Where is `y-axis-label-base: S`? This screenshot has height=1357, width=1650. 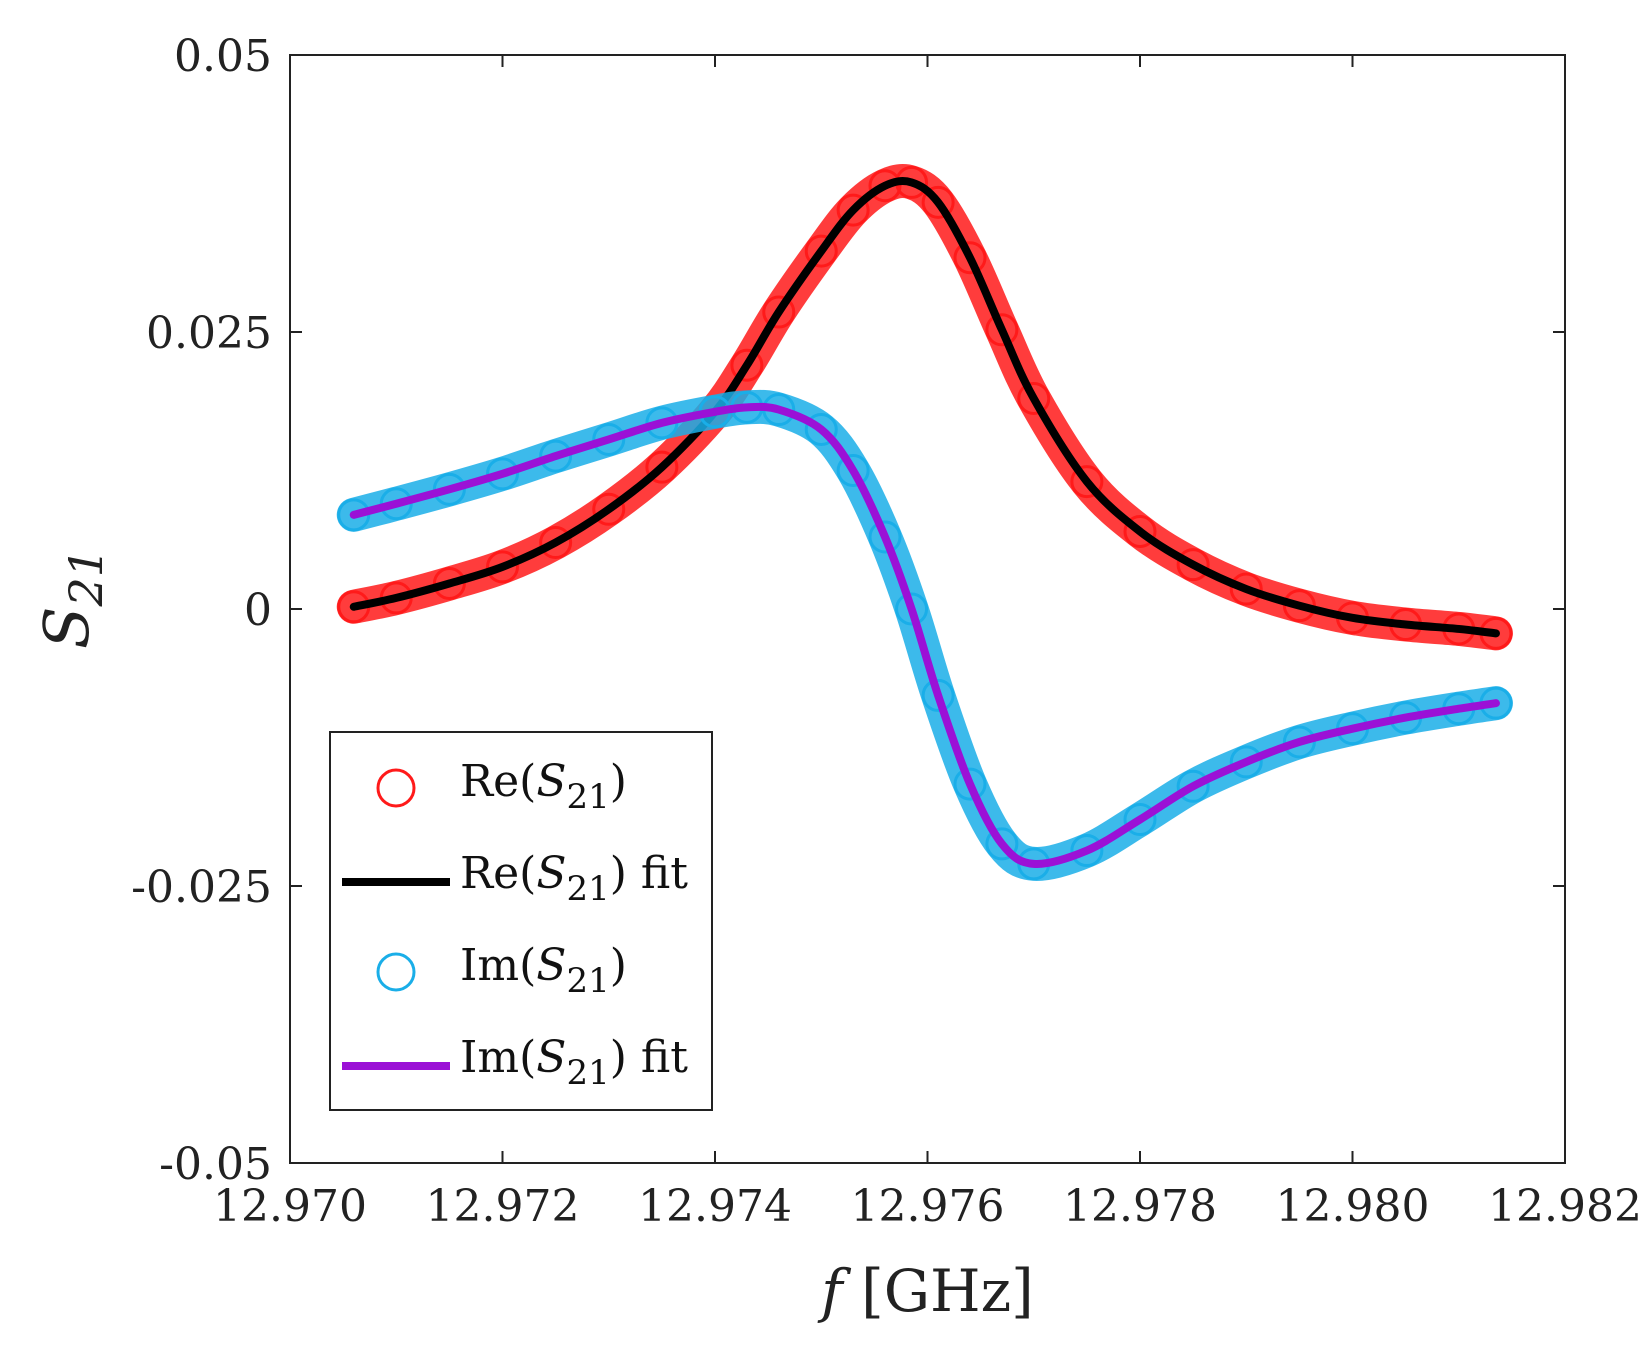 y-axis-label-base: S is located at coordinates (66, 628).